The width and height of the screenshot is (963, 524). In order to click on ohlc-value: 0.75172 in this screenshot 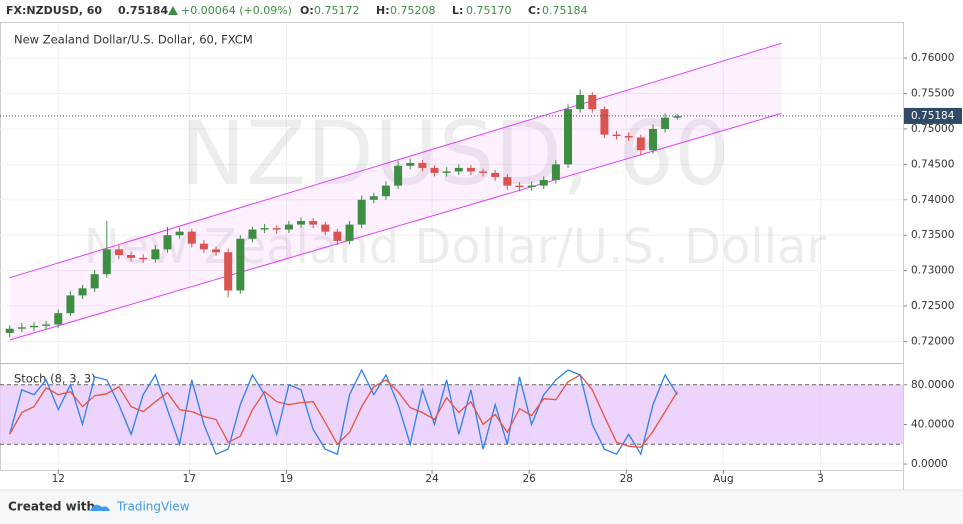, I will do `click(337, 10)`.